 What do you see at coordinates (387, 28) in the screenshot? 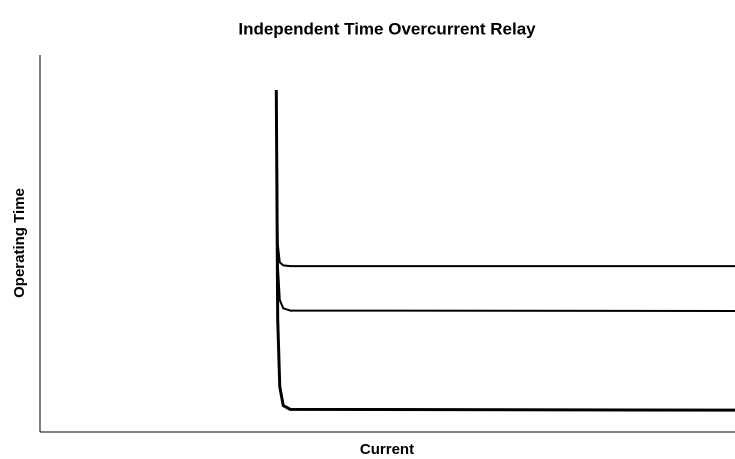
I see `chart-title: Independent Time Overcurrent Relay` at bounding box center [387, 28].